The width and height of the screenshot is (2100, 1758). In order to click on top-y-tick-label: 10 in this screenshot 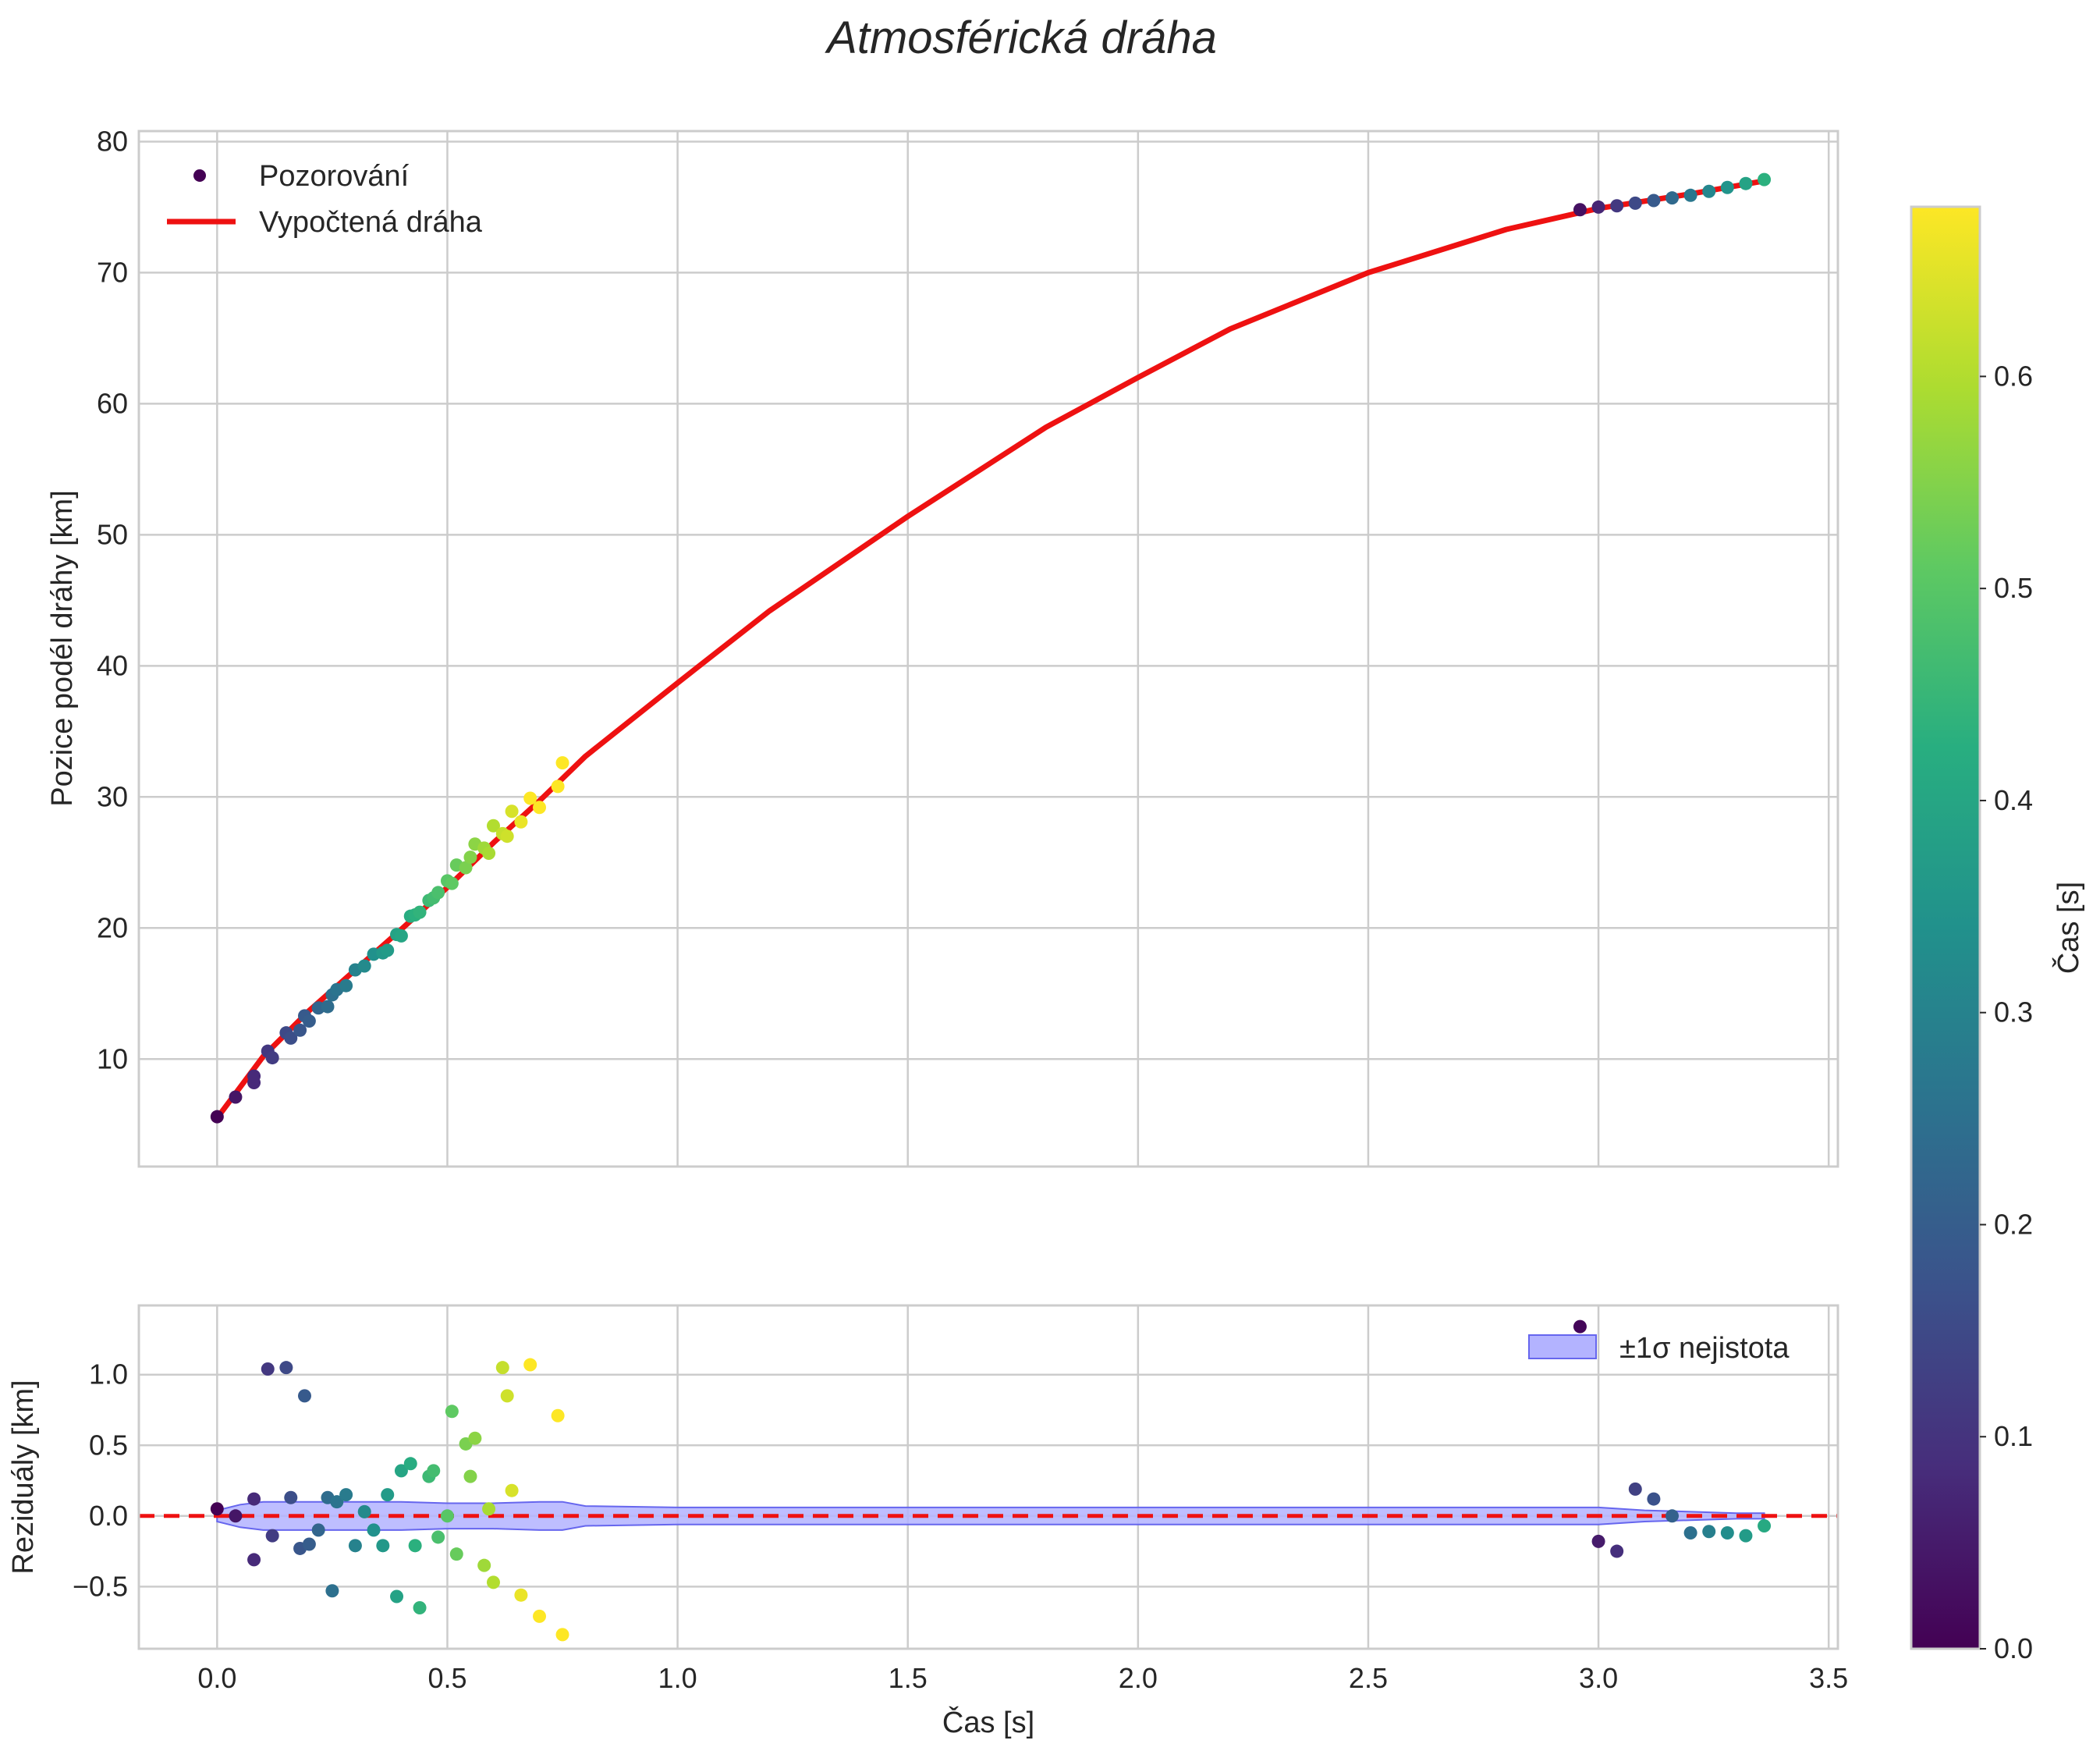, I will do `click(112, 1058)`.